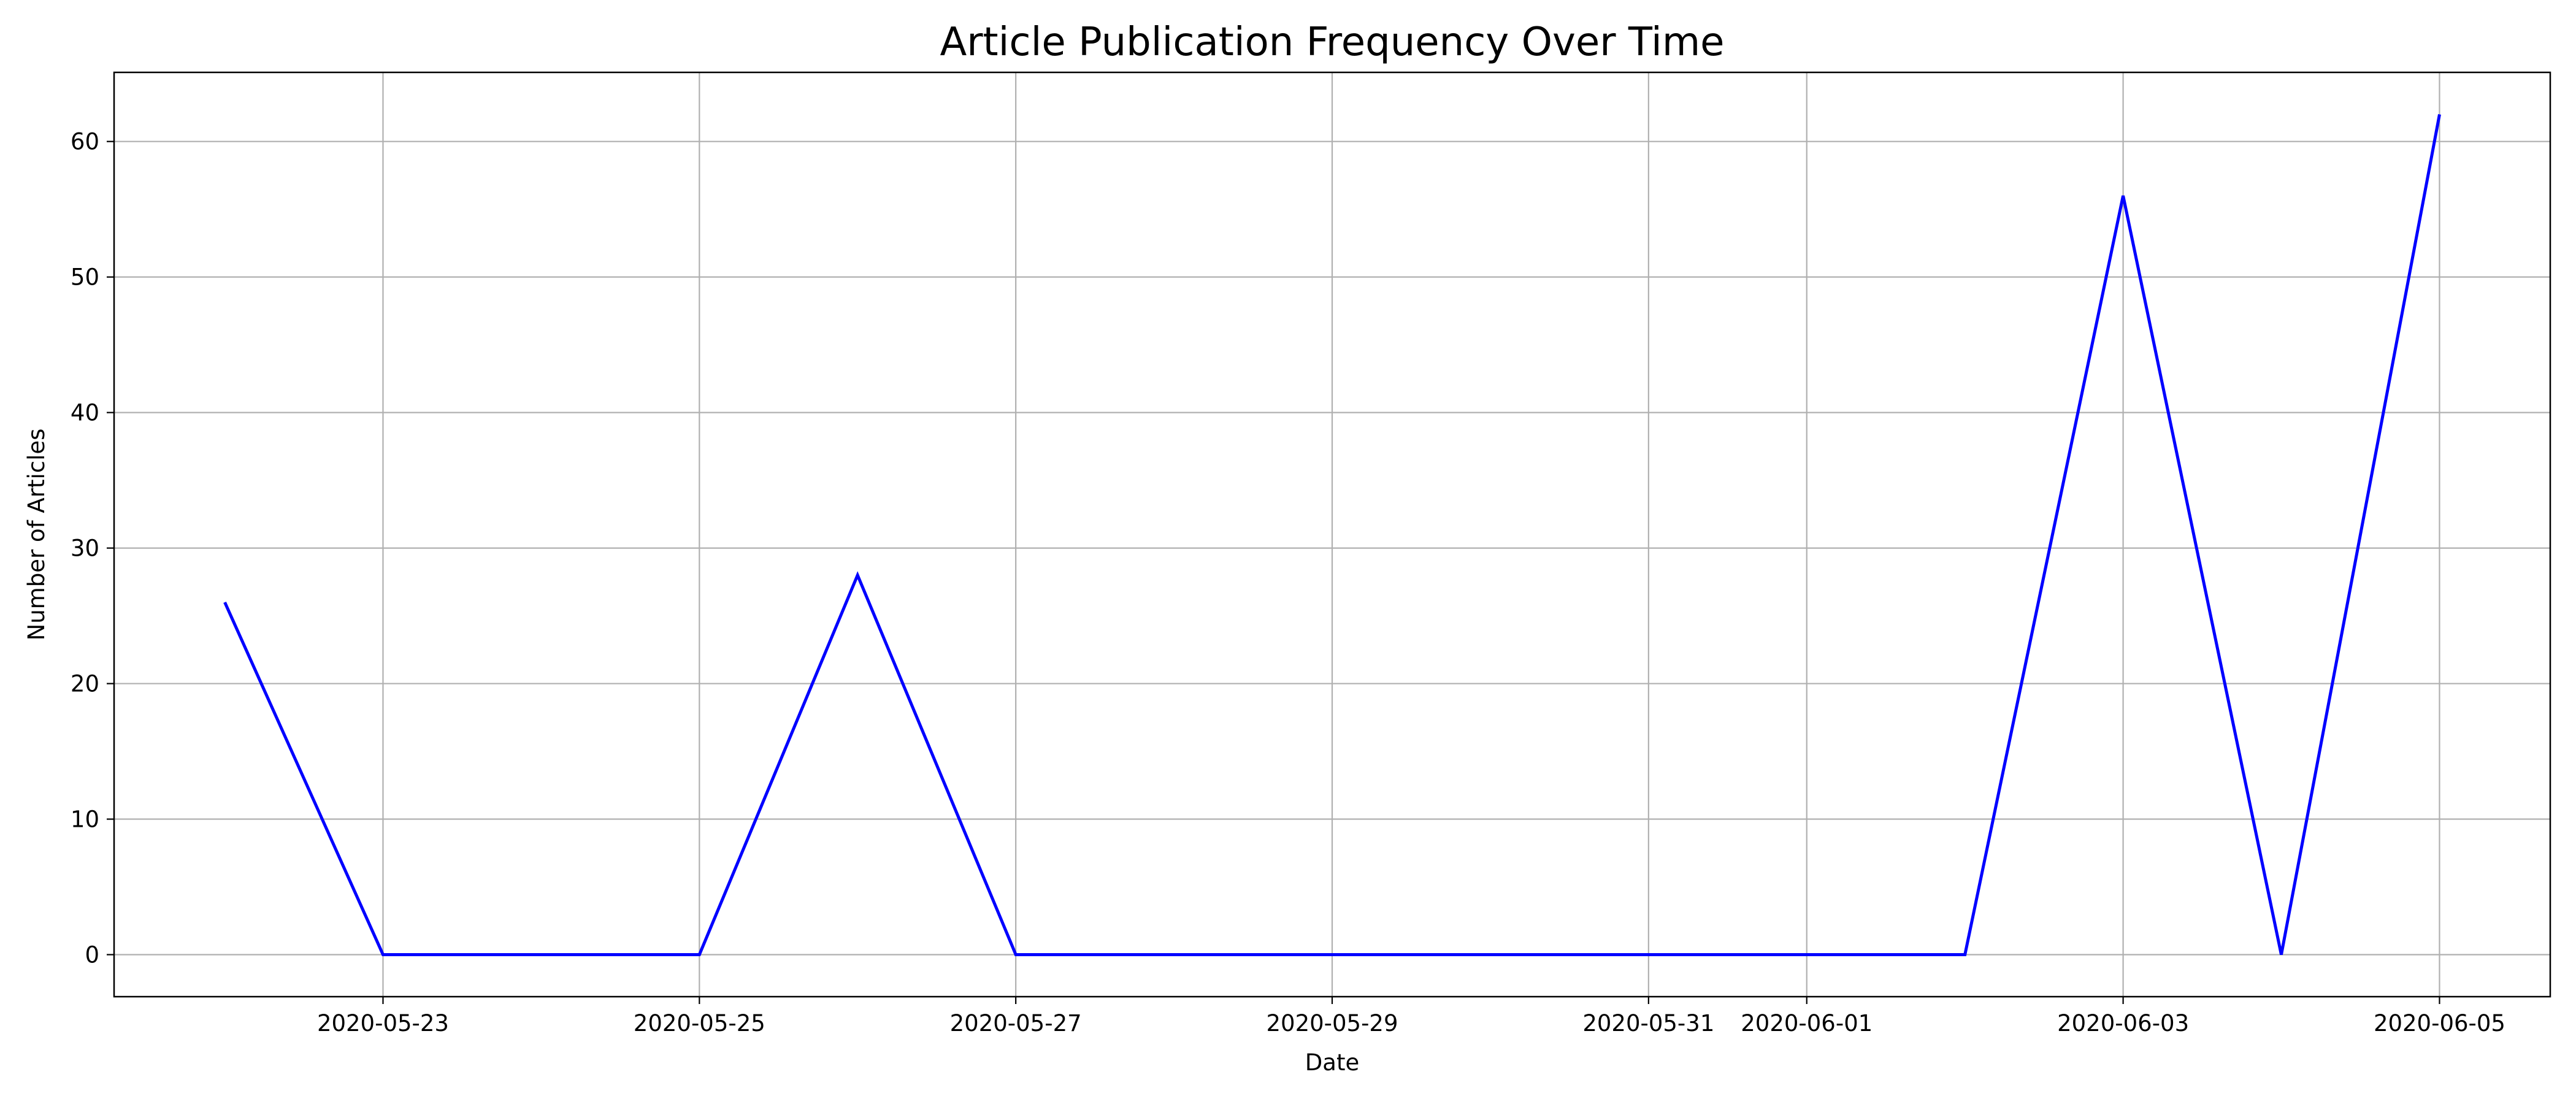 This screenshot has height=1104, width=2576. I want to click on x-tick-label: 2020-06-05, so click(2439, 1023).